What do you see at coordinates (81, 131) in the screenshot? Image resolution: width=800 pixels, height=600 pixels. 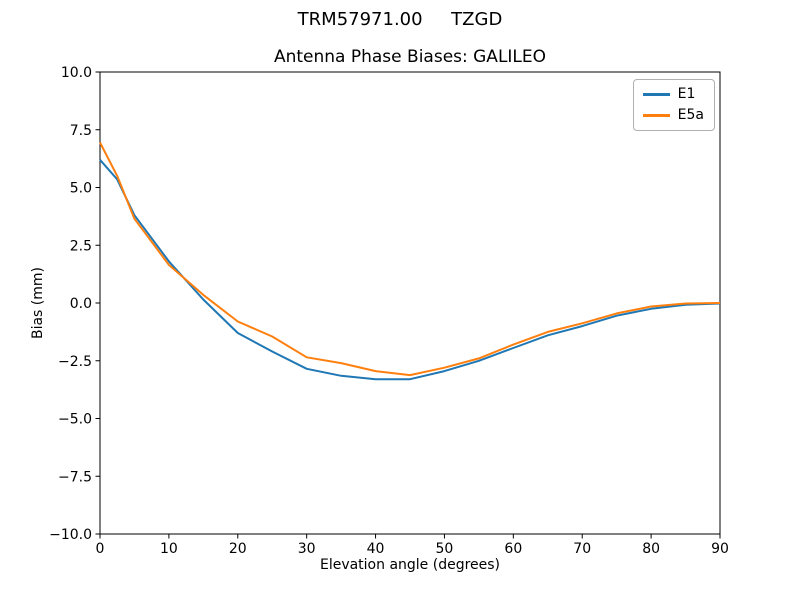 I see `y-tick-label: 7.5` at bounding box center [81, 131].